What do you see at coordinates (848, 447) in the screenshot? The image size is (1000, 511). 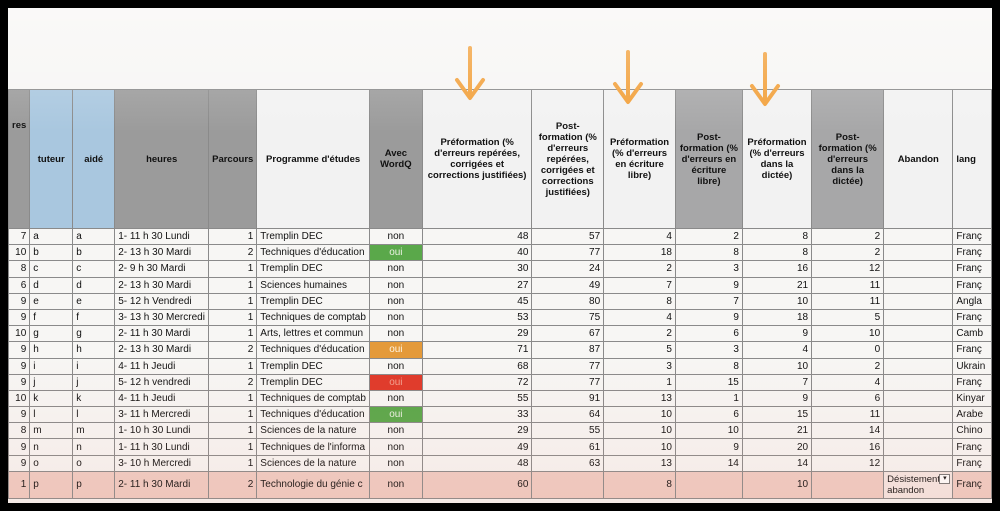 I see `cell-q3: 16` at bounding box center [848, 447].